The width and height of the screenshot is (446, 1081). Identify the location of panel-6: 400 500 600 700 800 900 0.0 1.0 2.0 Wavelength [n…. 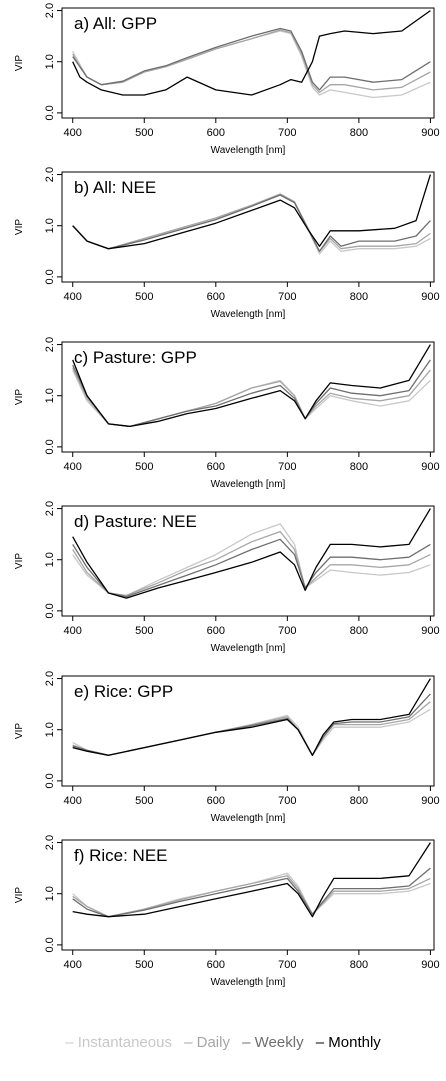
(227, 911).